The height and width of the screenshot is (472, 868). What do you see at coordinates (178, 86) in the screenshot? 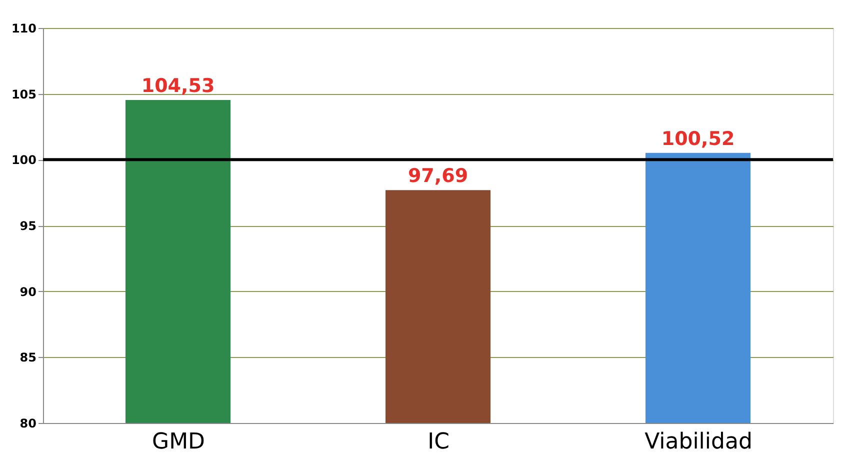
I see `data-label: 104,53` at bounding box center [178, 86].